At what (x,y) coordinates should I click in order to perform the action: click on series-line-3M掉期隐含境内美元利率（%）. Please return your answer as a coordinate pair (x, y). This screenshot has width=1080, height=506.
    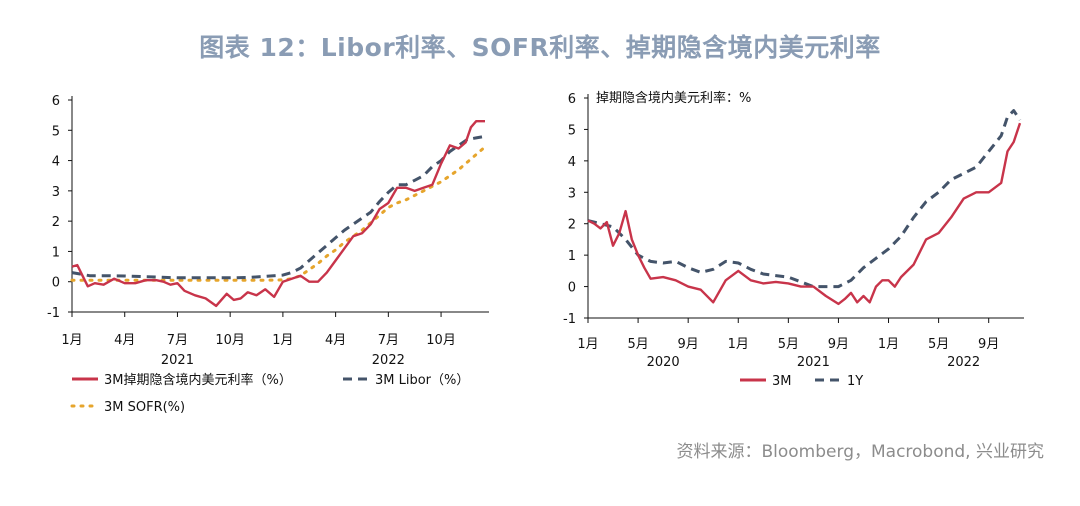
    Looking at the image, I should click on (278, 213).